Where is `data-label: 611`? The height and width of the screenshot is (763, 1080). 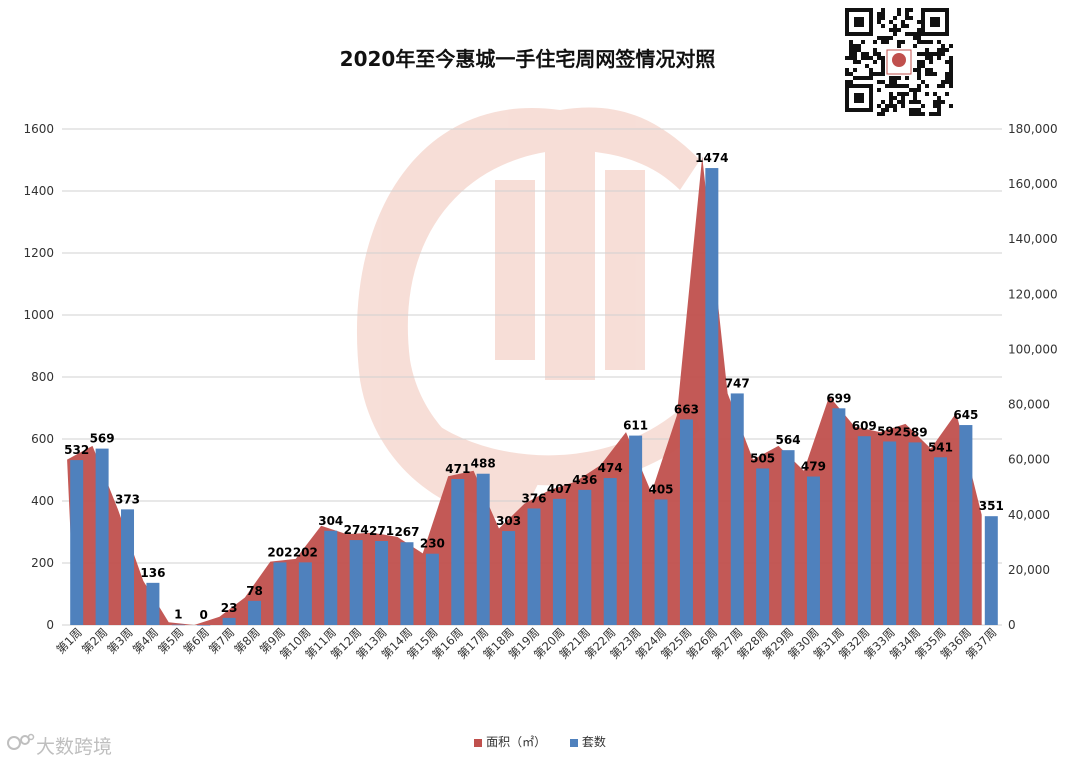 data-label: 611 is located at coordinates (635, 426).